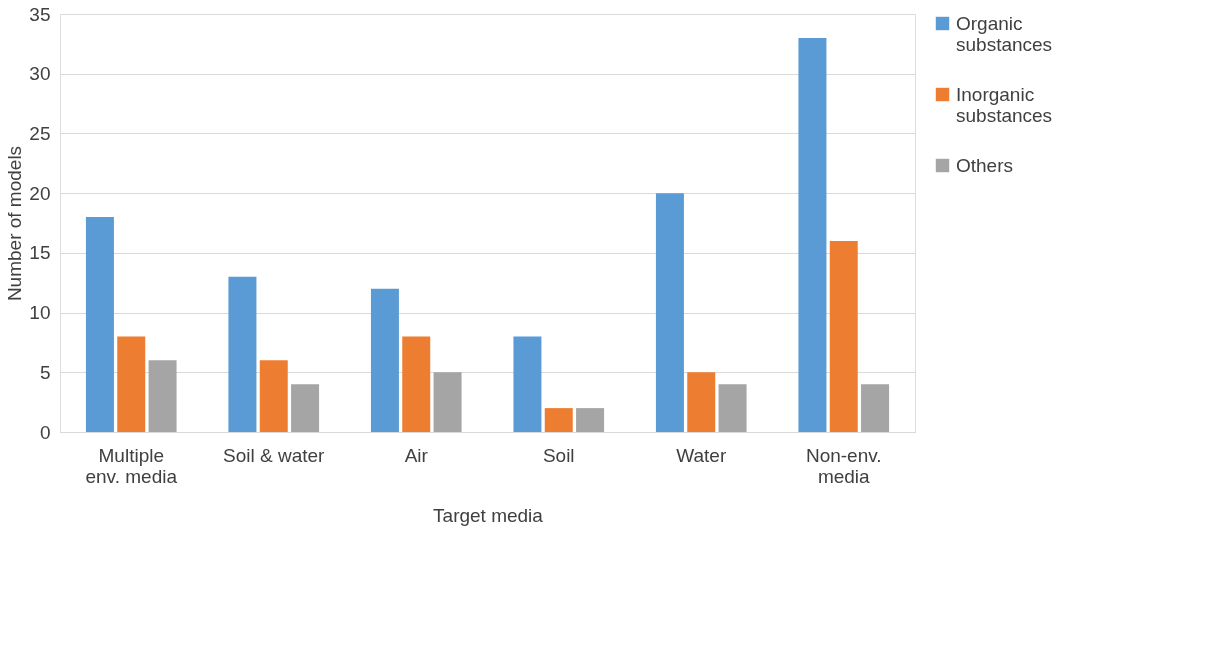 This screenshot has height=655, width=1224. I want to click on y-tick-label: 10, so click(40, 313).